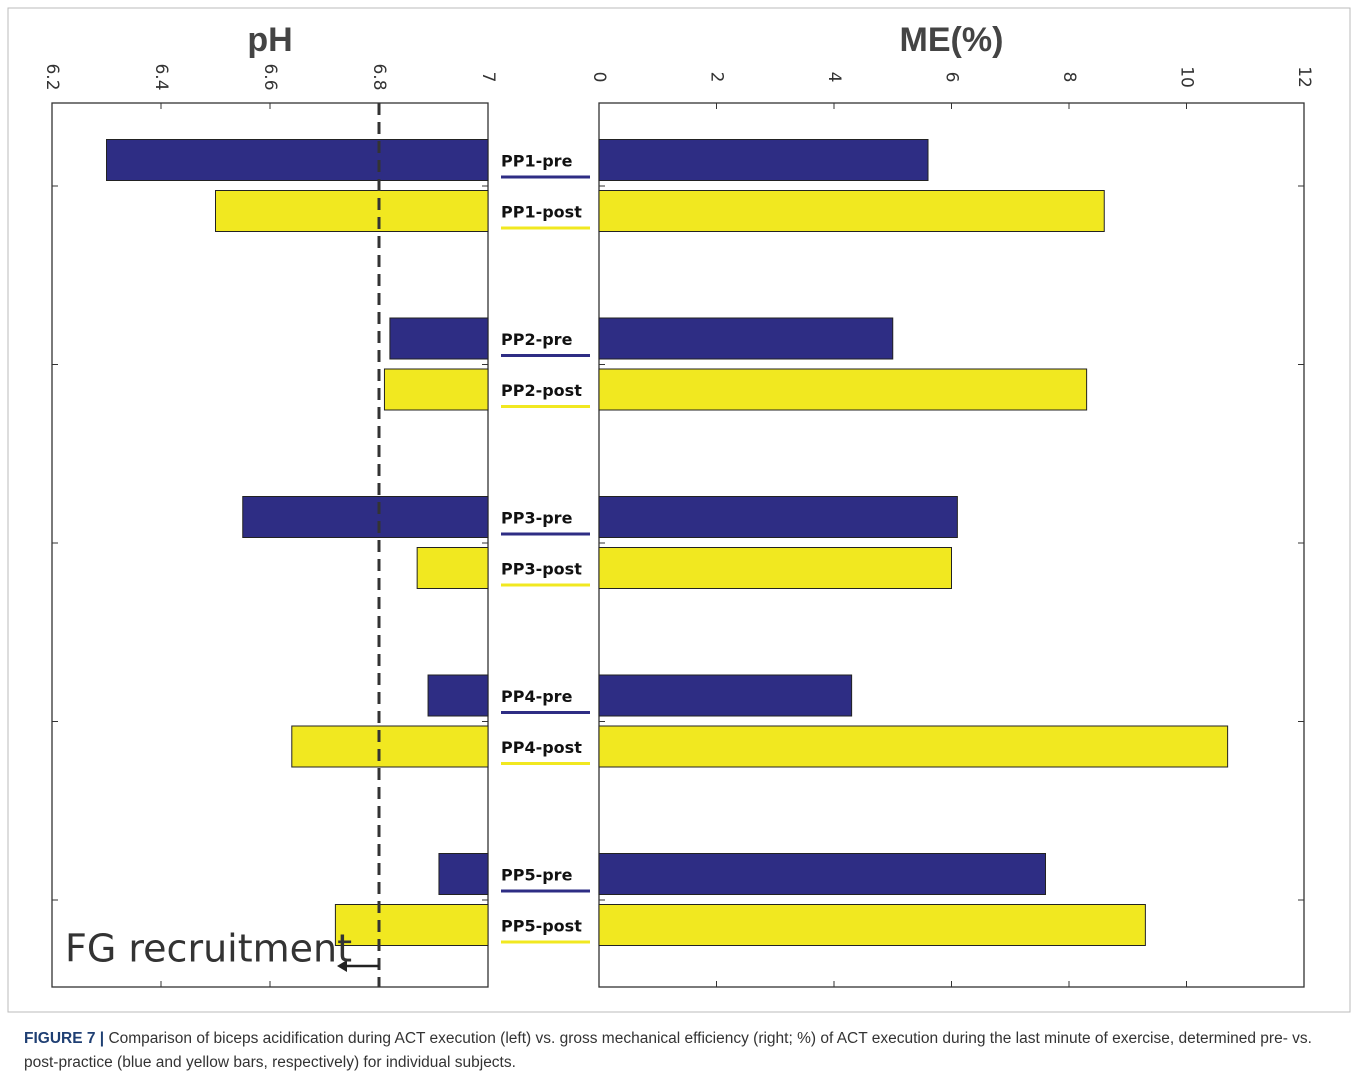 Image resolution: width=1358 pixels, height=1080 pixels. What do you see at coordinates (537, 161) in the screenshot?
I see `category-label: PP1-pre` at bounding box center [537, 161].